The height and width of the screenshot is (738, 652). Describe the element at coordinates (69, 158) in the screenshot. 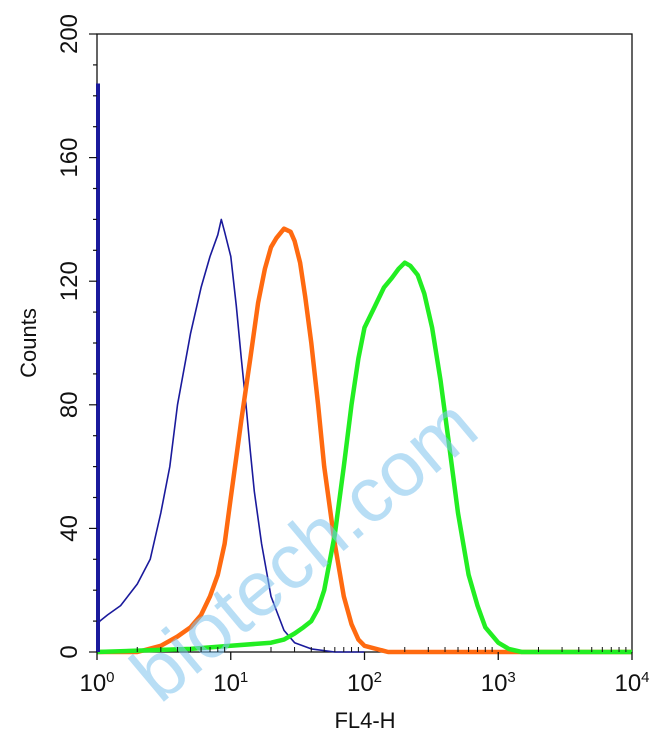

I see `y-tick-label: 160` at that location.